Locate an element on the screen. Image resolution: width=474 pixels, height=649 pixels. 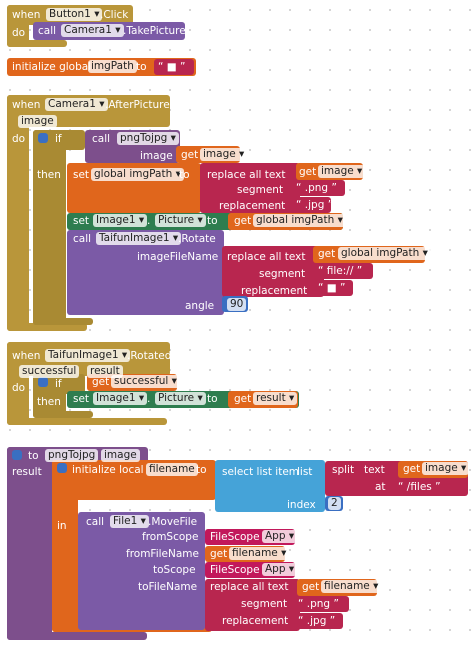
block-field: 90 is located at coordinates (237, 304).